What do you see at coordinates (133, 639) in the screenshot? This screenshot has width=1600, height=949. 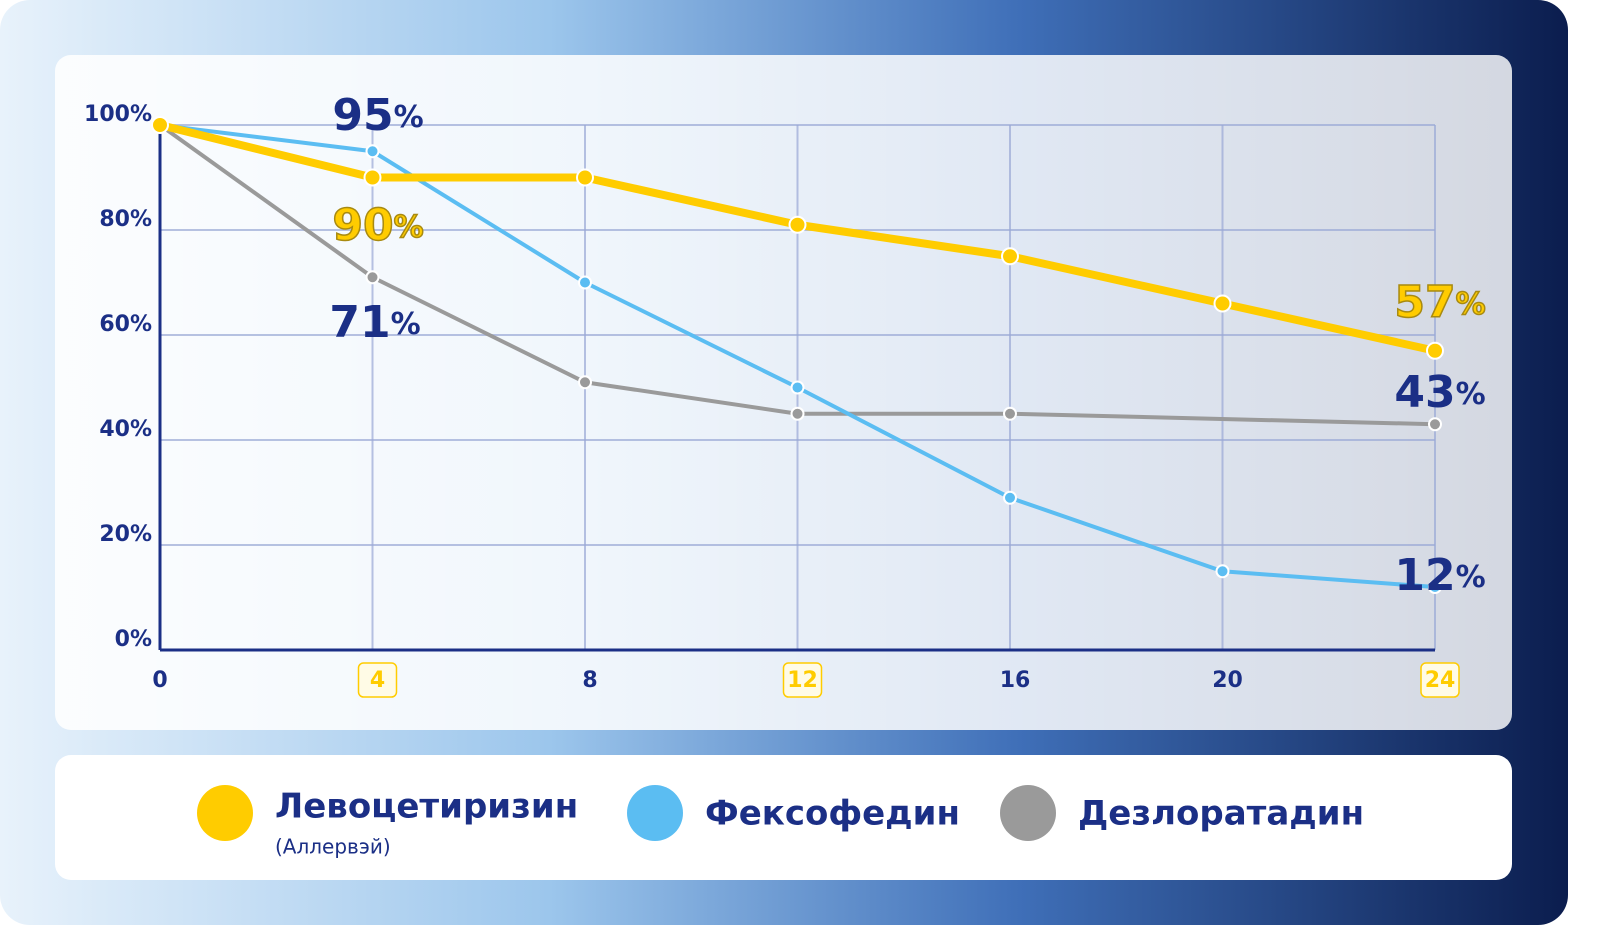 I see `y-tick-label: 0%` at bounding box center [133, 639].